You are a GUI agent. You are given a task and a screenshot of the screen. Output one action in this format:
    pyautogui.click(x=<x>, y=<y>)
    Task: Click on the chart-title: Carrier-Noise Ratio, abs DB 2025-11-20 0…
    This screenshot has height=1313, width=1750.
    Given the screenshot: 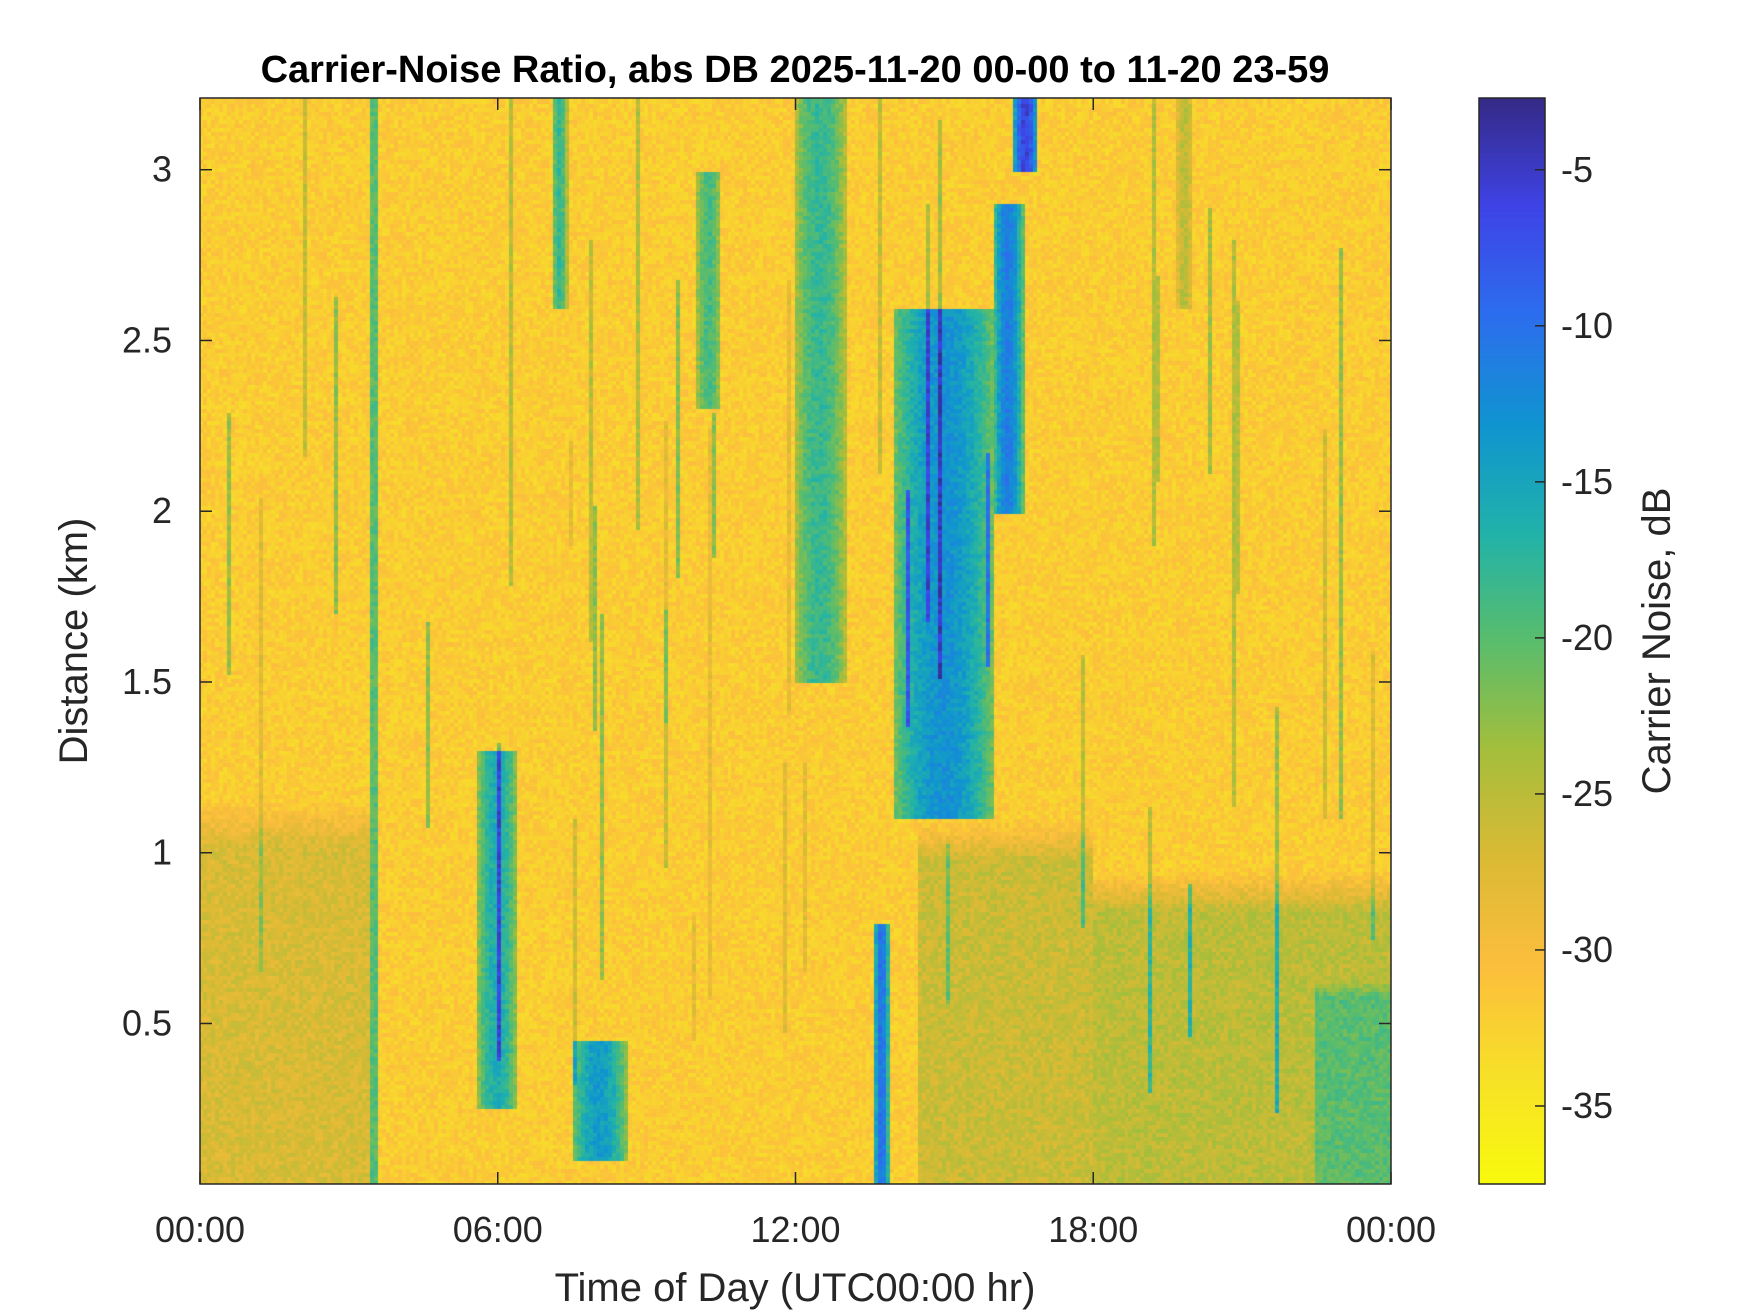 What is the action you would take?
    pyautogui.click(x=795, y=70)
    